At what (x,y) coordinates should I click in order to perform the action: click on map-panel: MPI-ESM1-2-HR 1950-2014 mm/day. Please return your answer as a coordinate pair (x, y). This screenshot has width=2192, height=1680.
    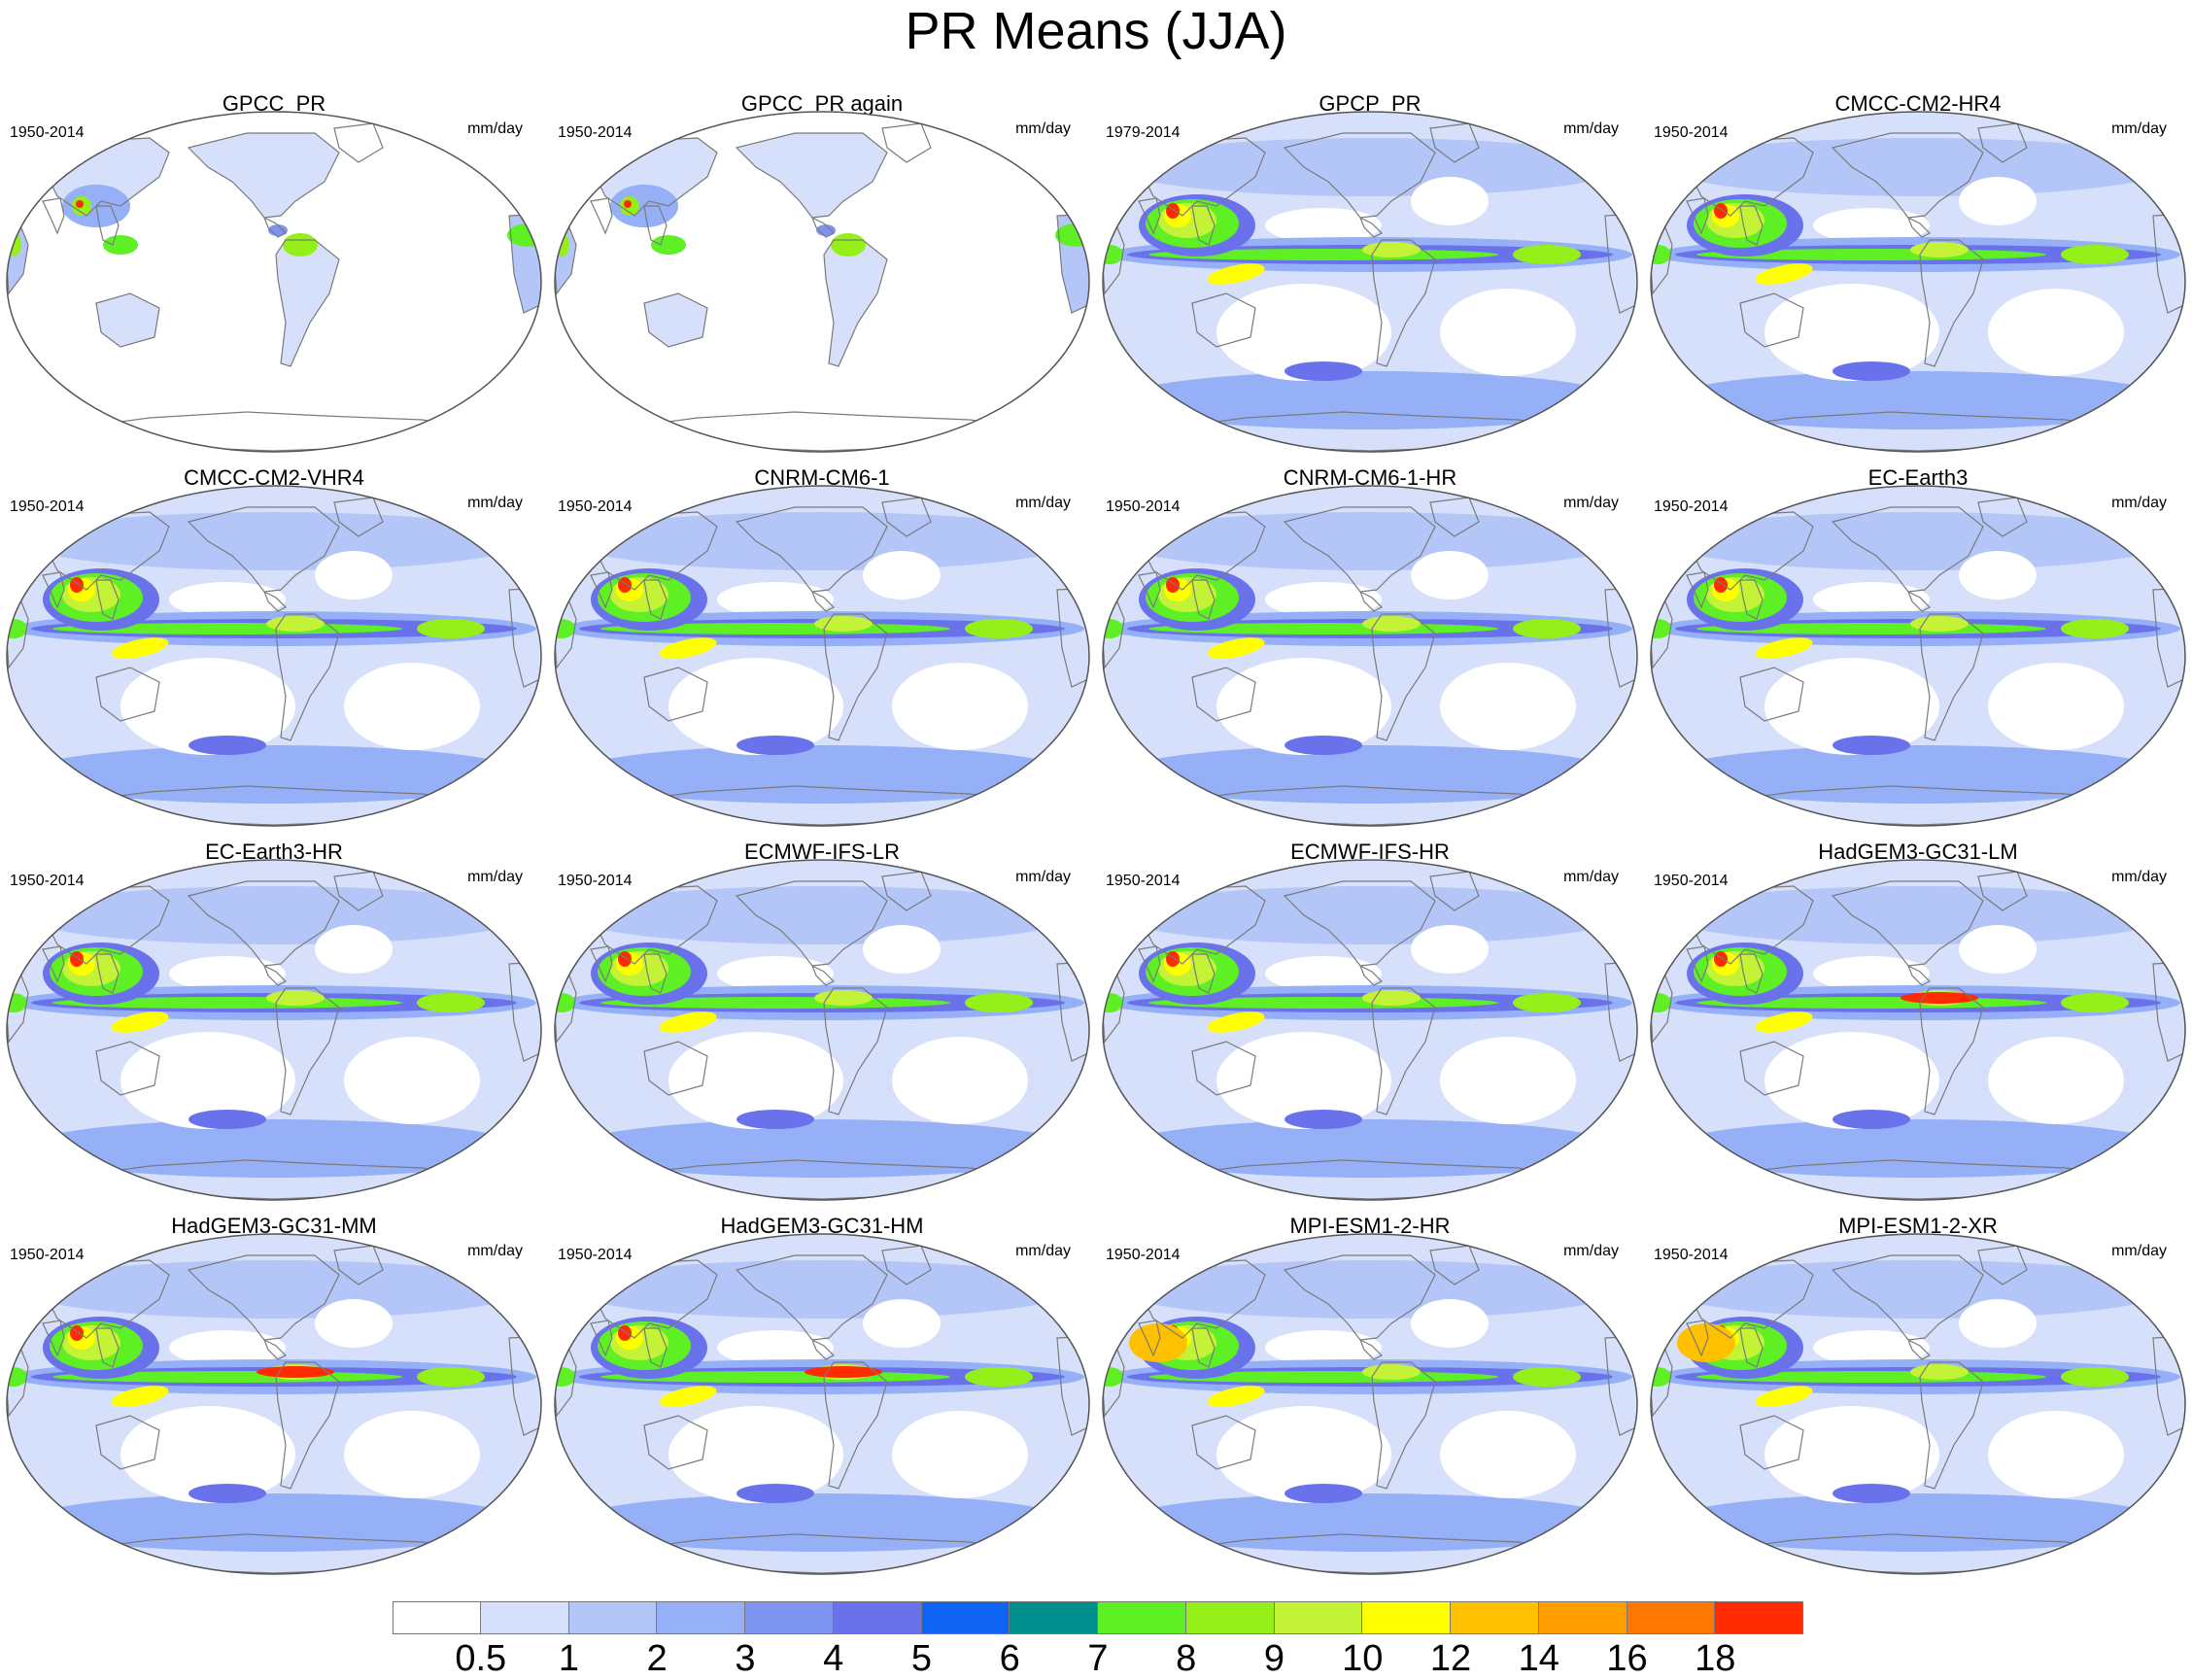
    Looking at the image, I should click on (1370, 1395).